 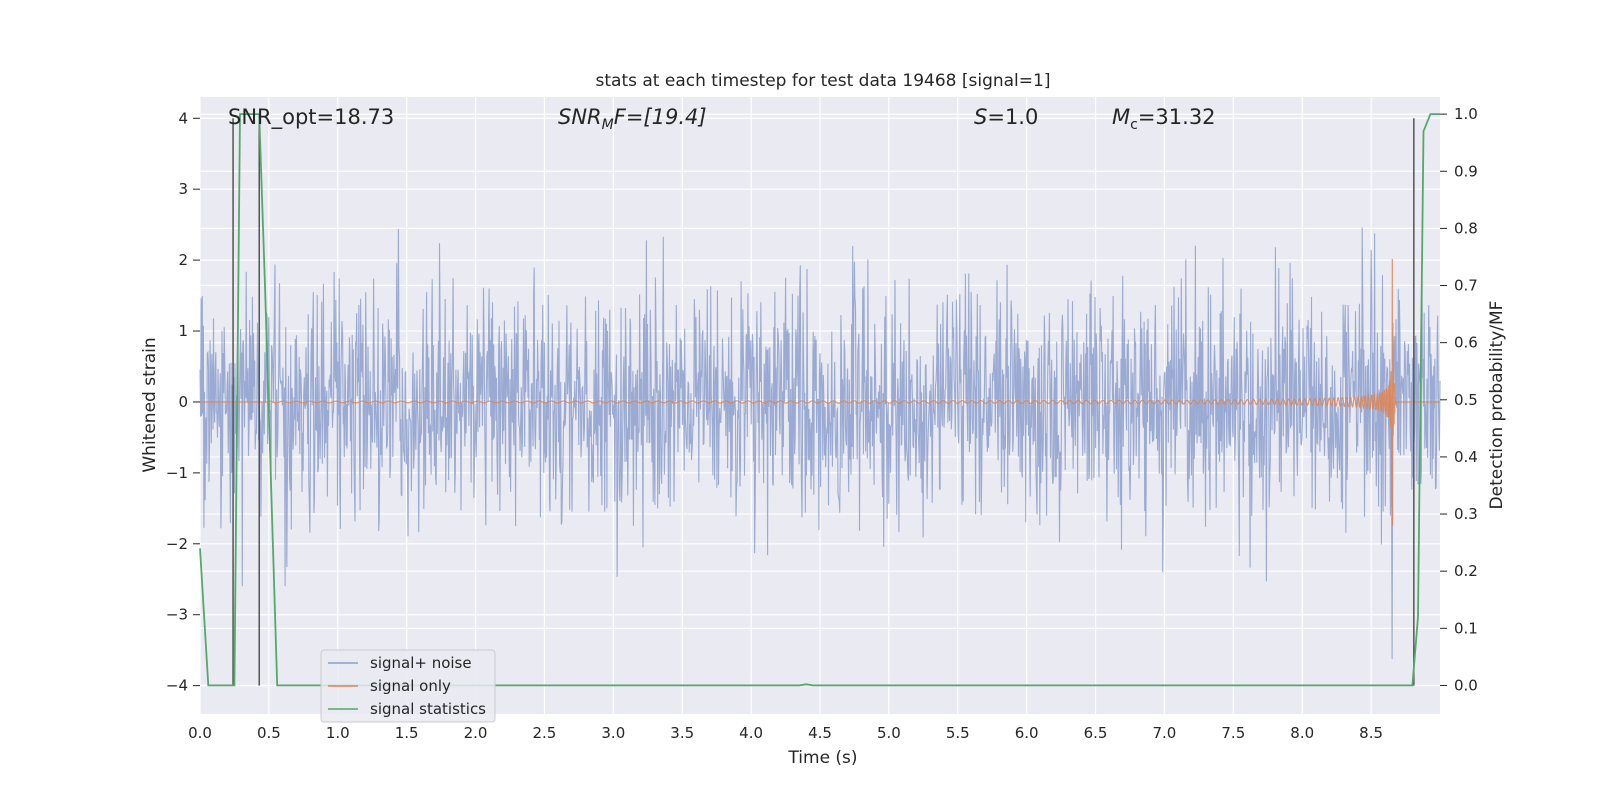 I want to click on y-tick-label: 0, so click(x=183, y=402).